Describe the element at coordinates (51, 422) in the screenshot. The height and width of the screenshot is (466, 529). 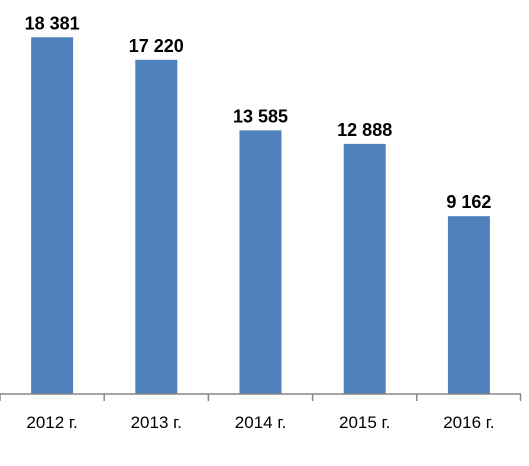
I see `x-tick-label-0: 2012 г.` at that location.